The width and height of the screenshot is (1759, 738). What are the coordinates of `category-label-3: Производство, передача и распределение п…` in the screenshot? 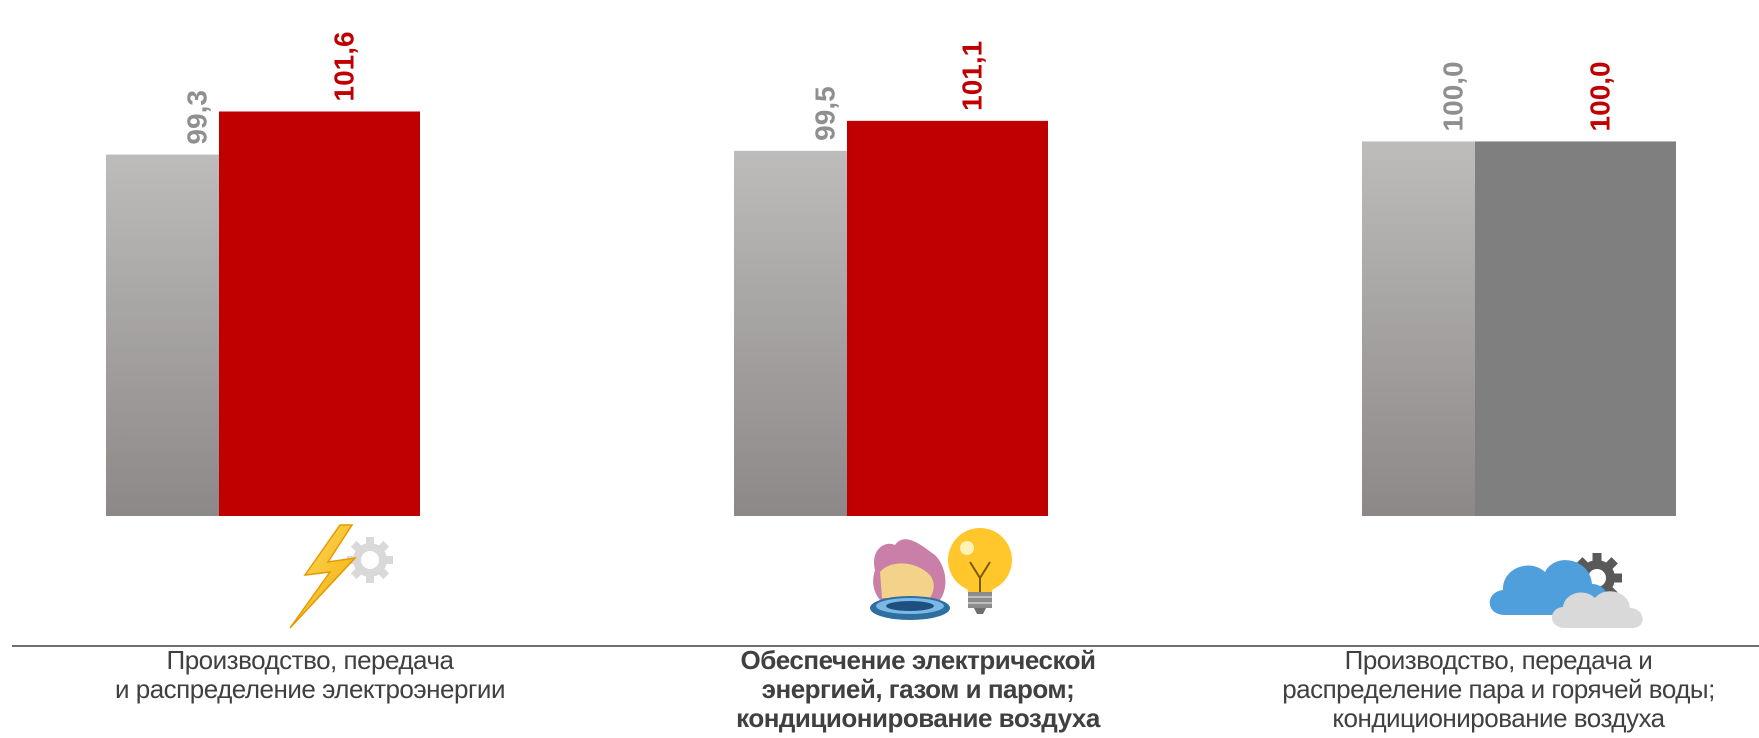 It's located at (1498, 689).